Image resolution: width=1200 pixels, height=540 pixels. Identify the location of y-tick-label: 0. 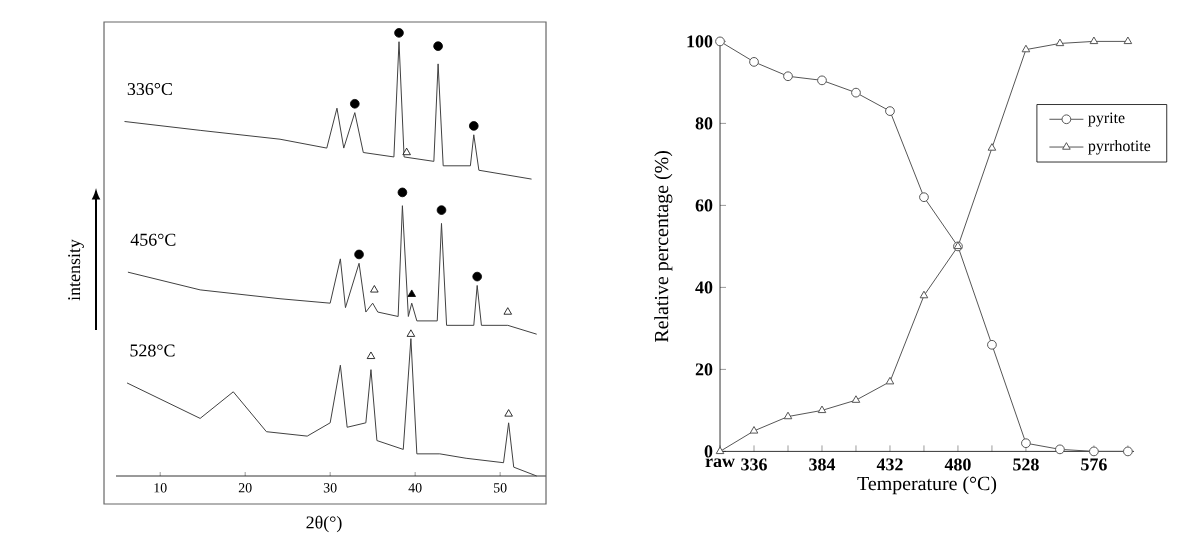
(708, 451).